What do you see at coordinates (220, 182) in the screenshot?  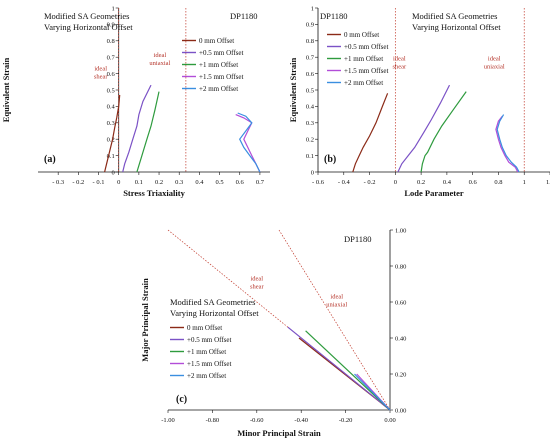 I see `x-tick-label: 0.5` at bounding box center [220, 182].